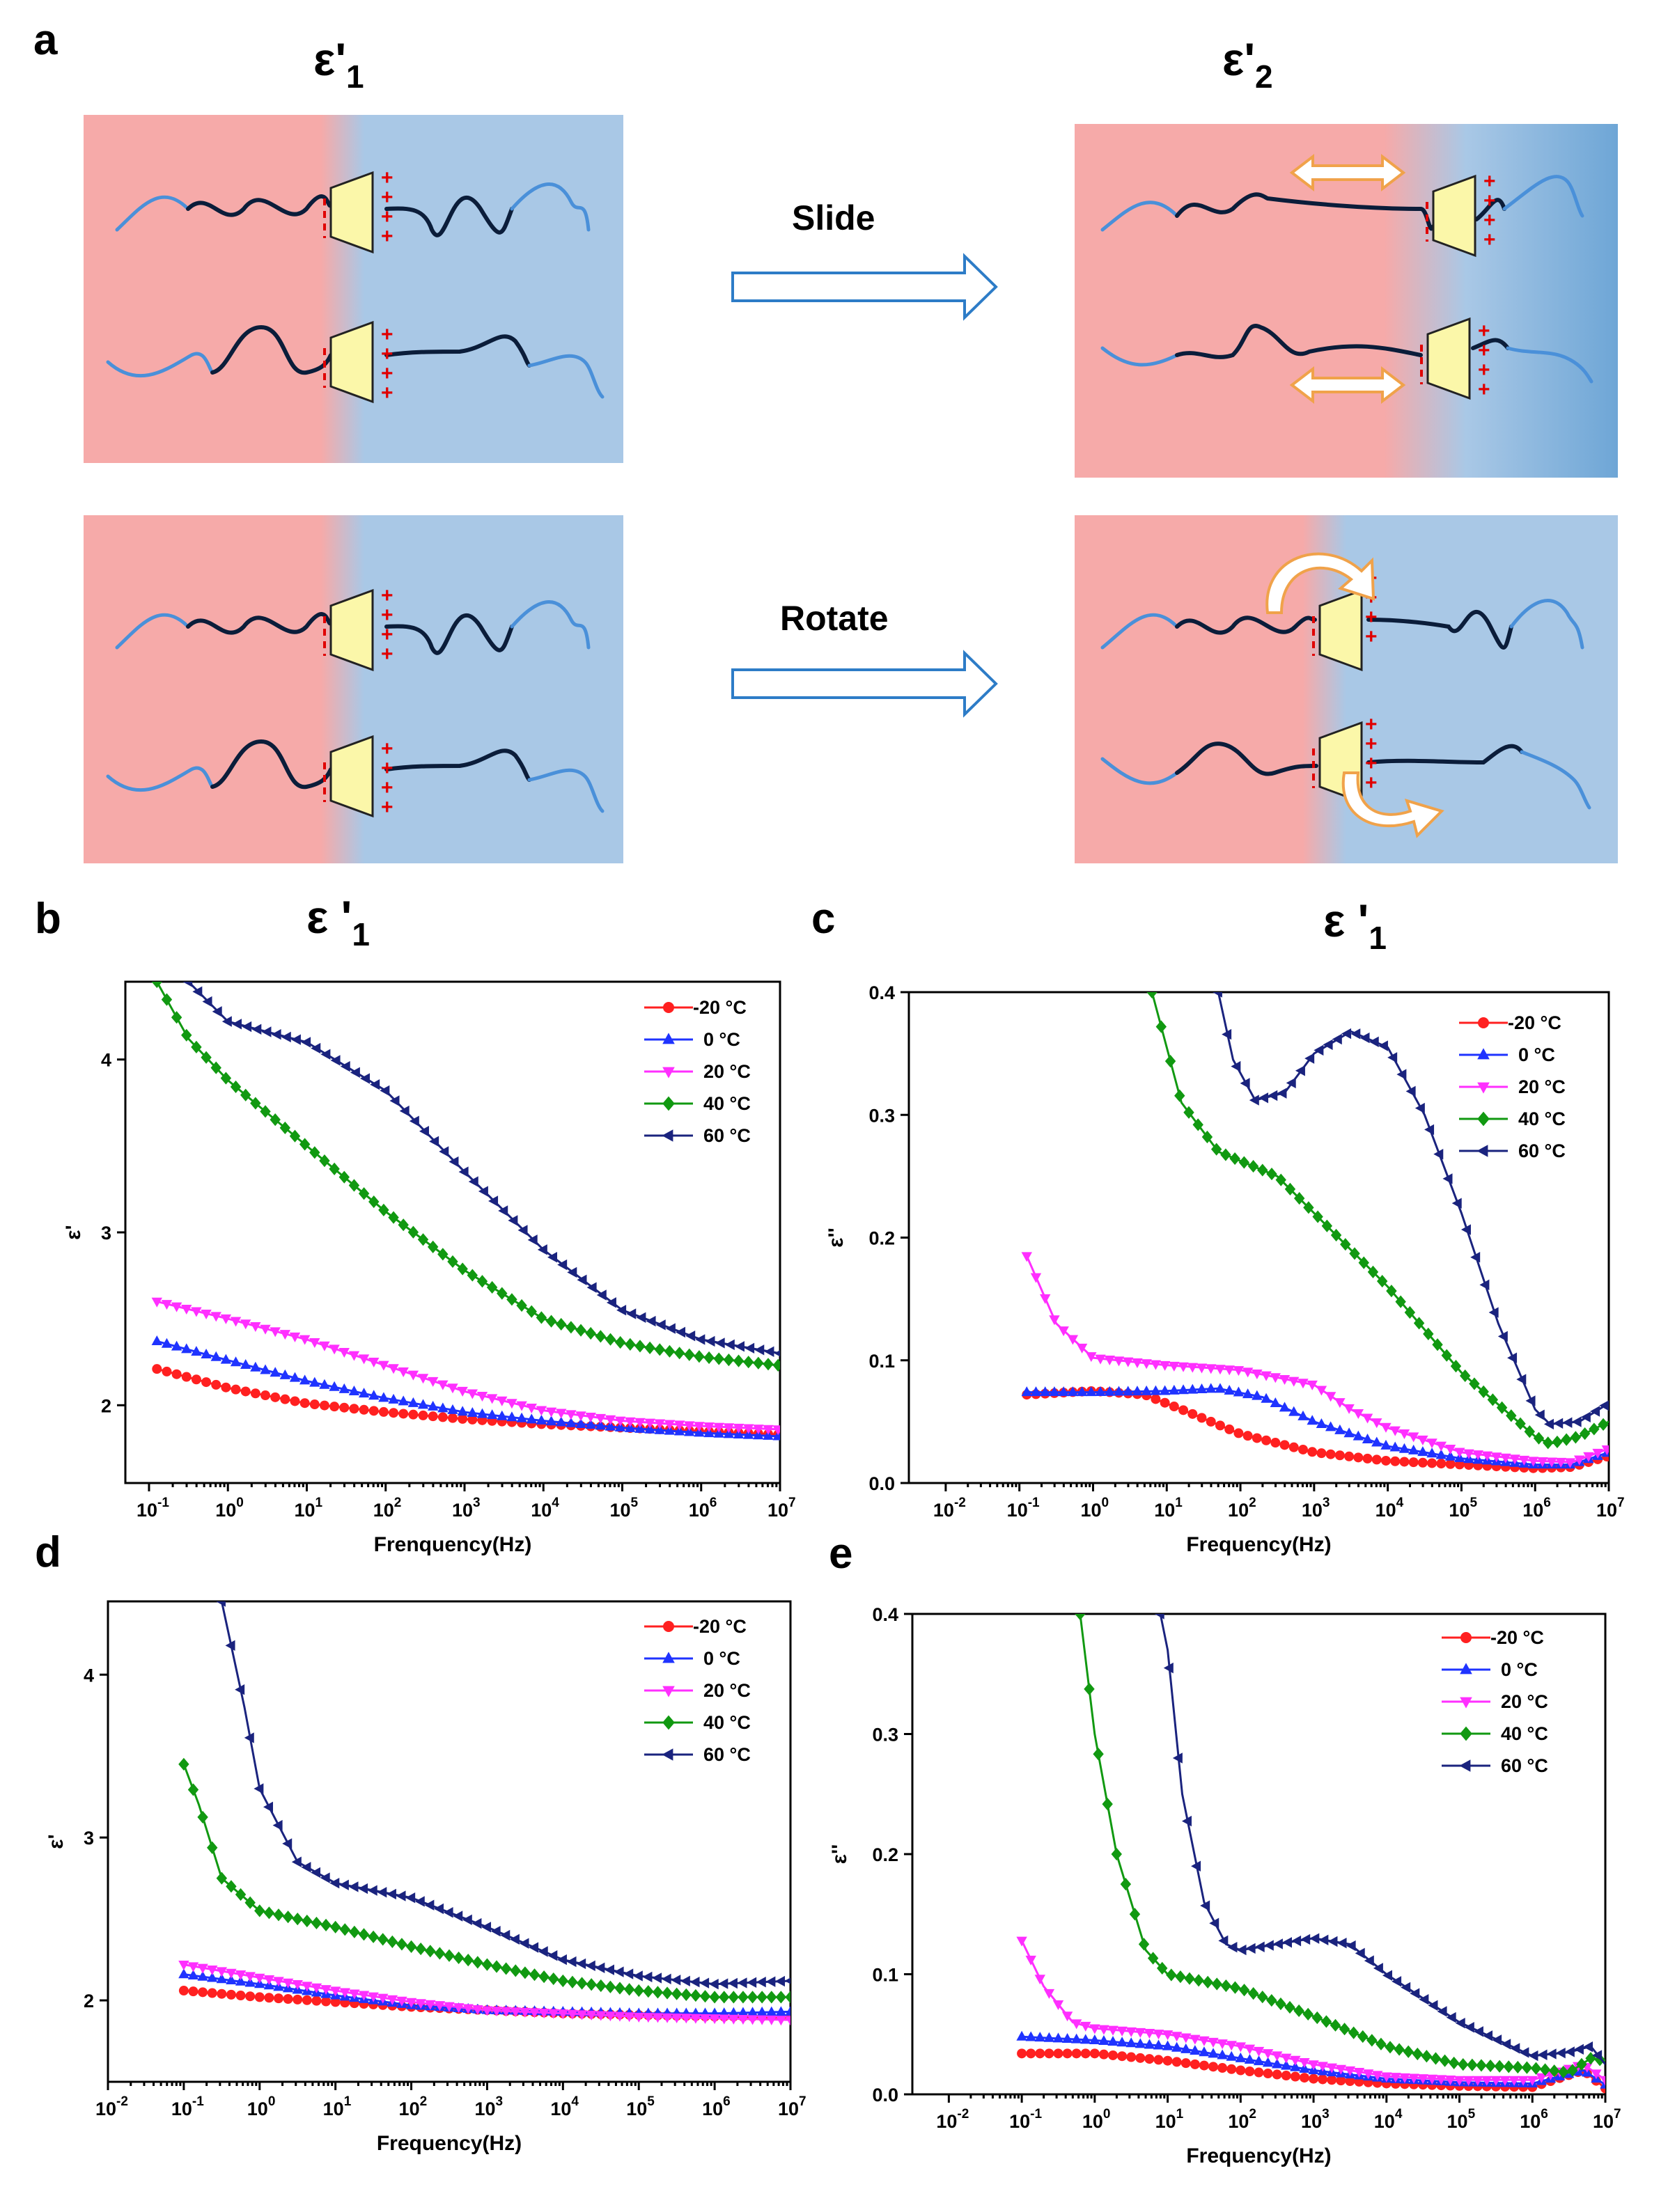 This screenshot has width=1668, height=2212. Describe the element at coordinates (1342, 1844) in the screenshot. I see `series-line` at that location.